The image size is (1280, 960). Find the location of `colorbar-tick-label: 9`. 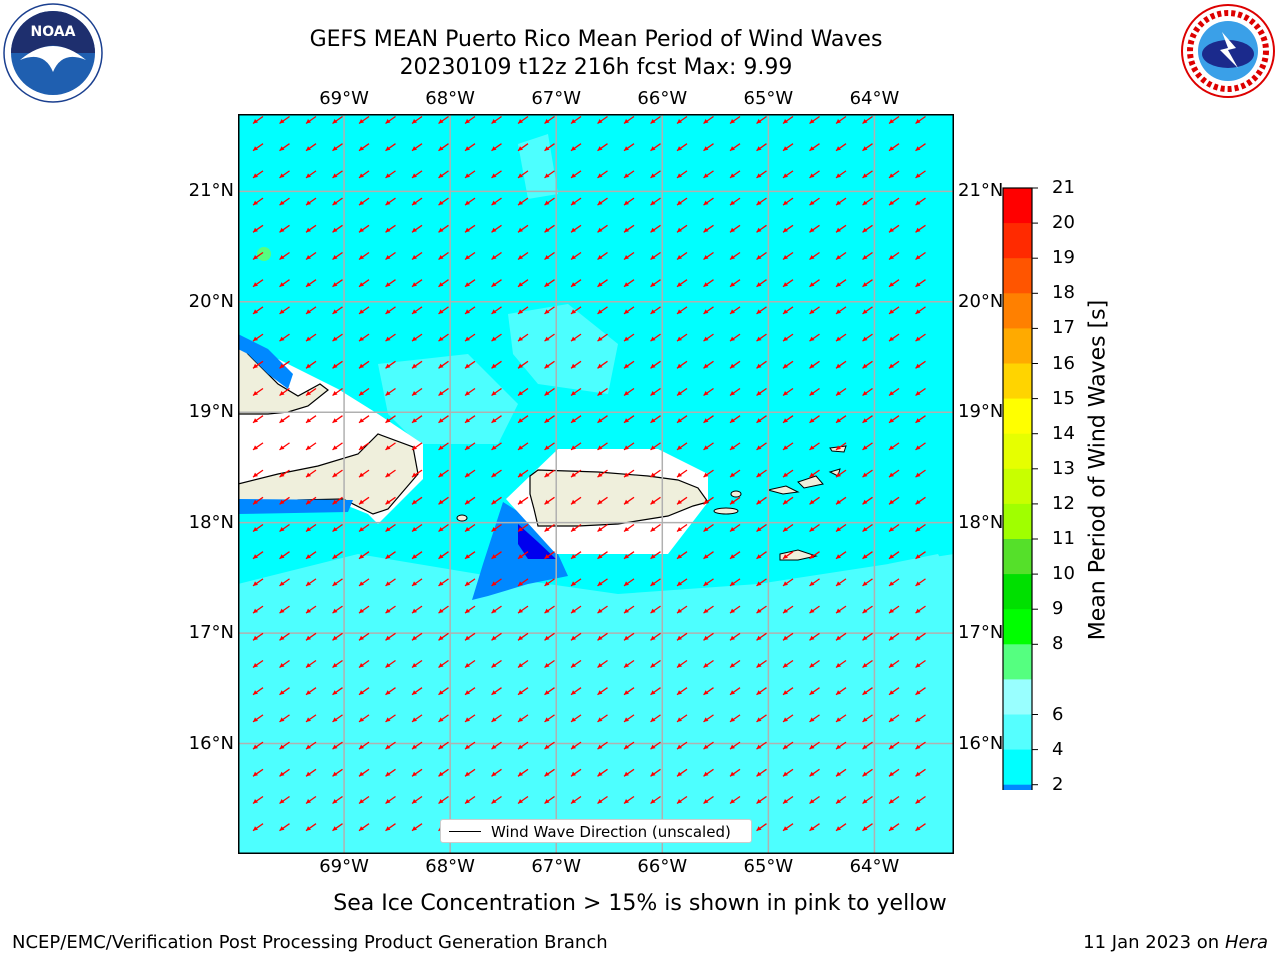

colorbar-tick-label: 9 is located at coordinates (1058, 609).